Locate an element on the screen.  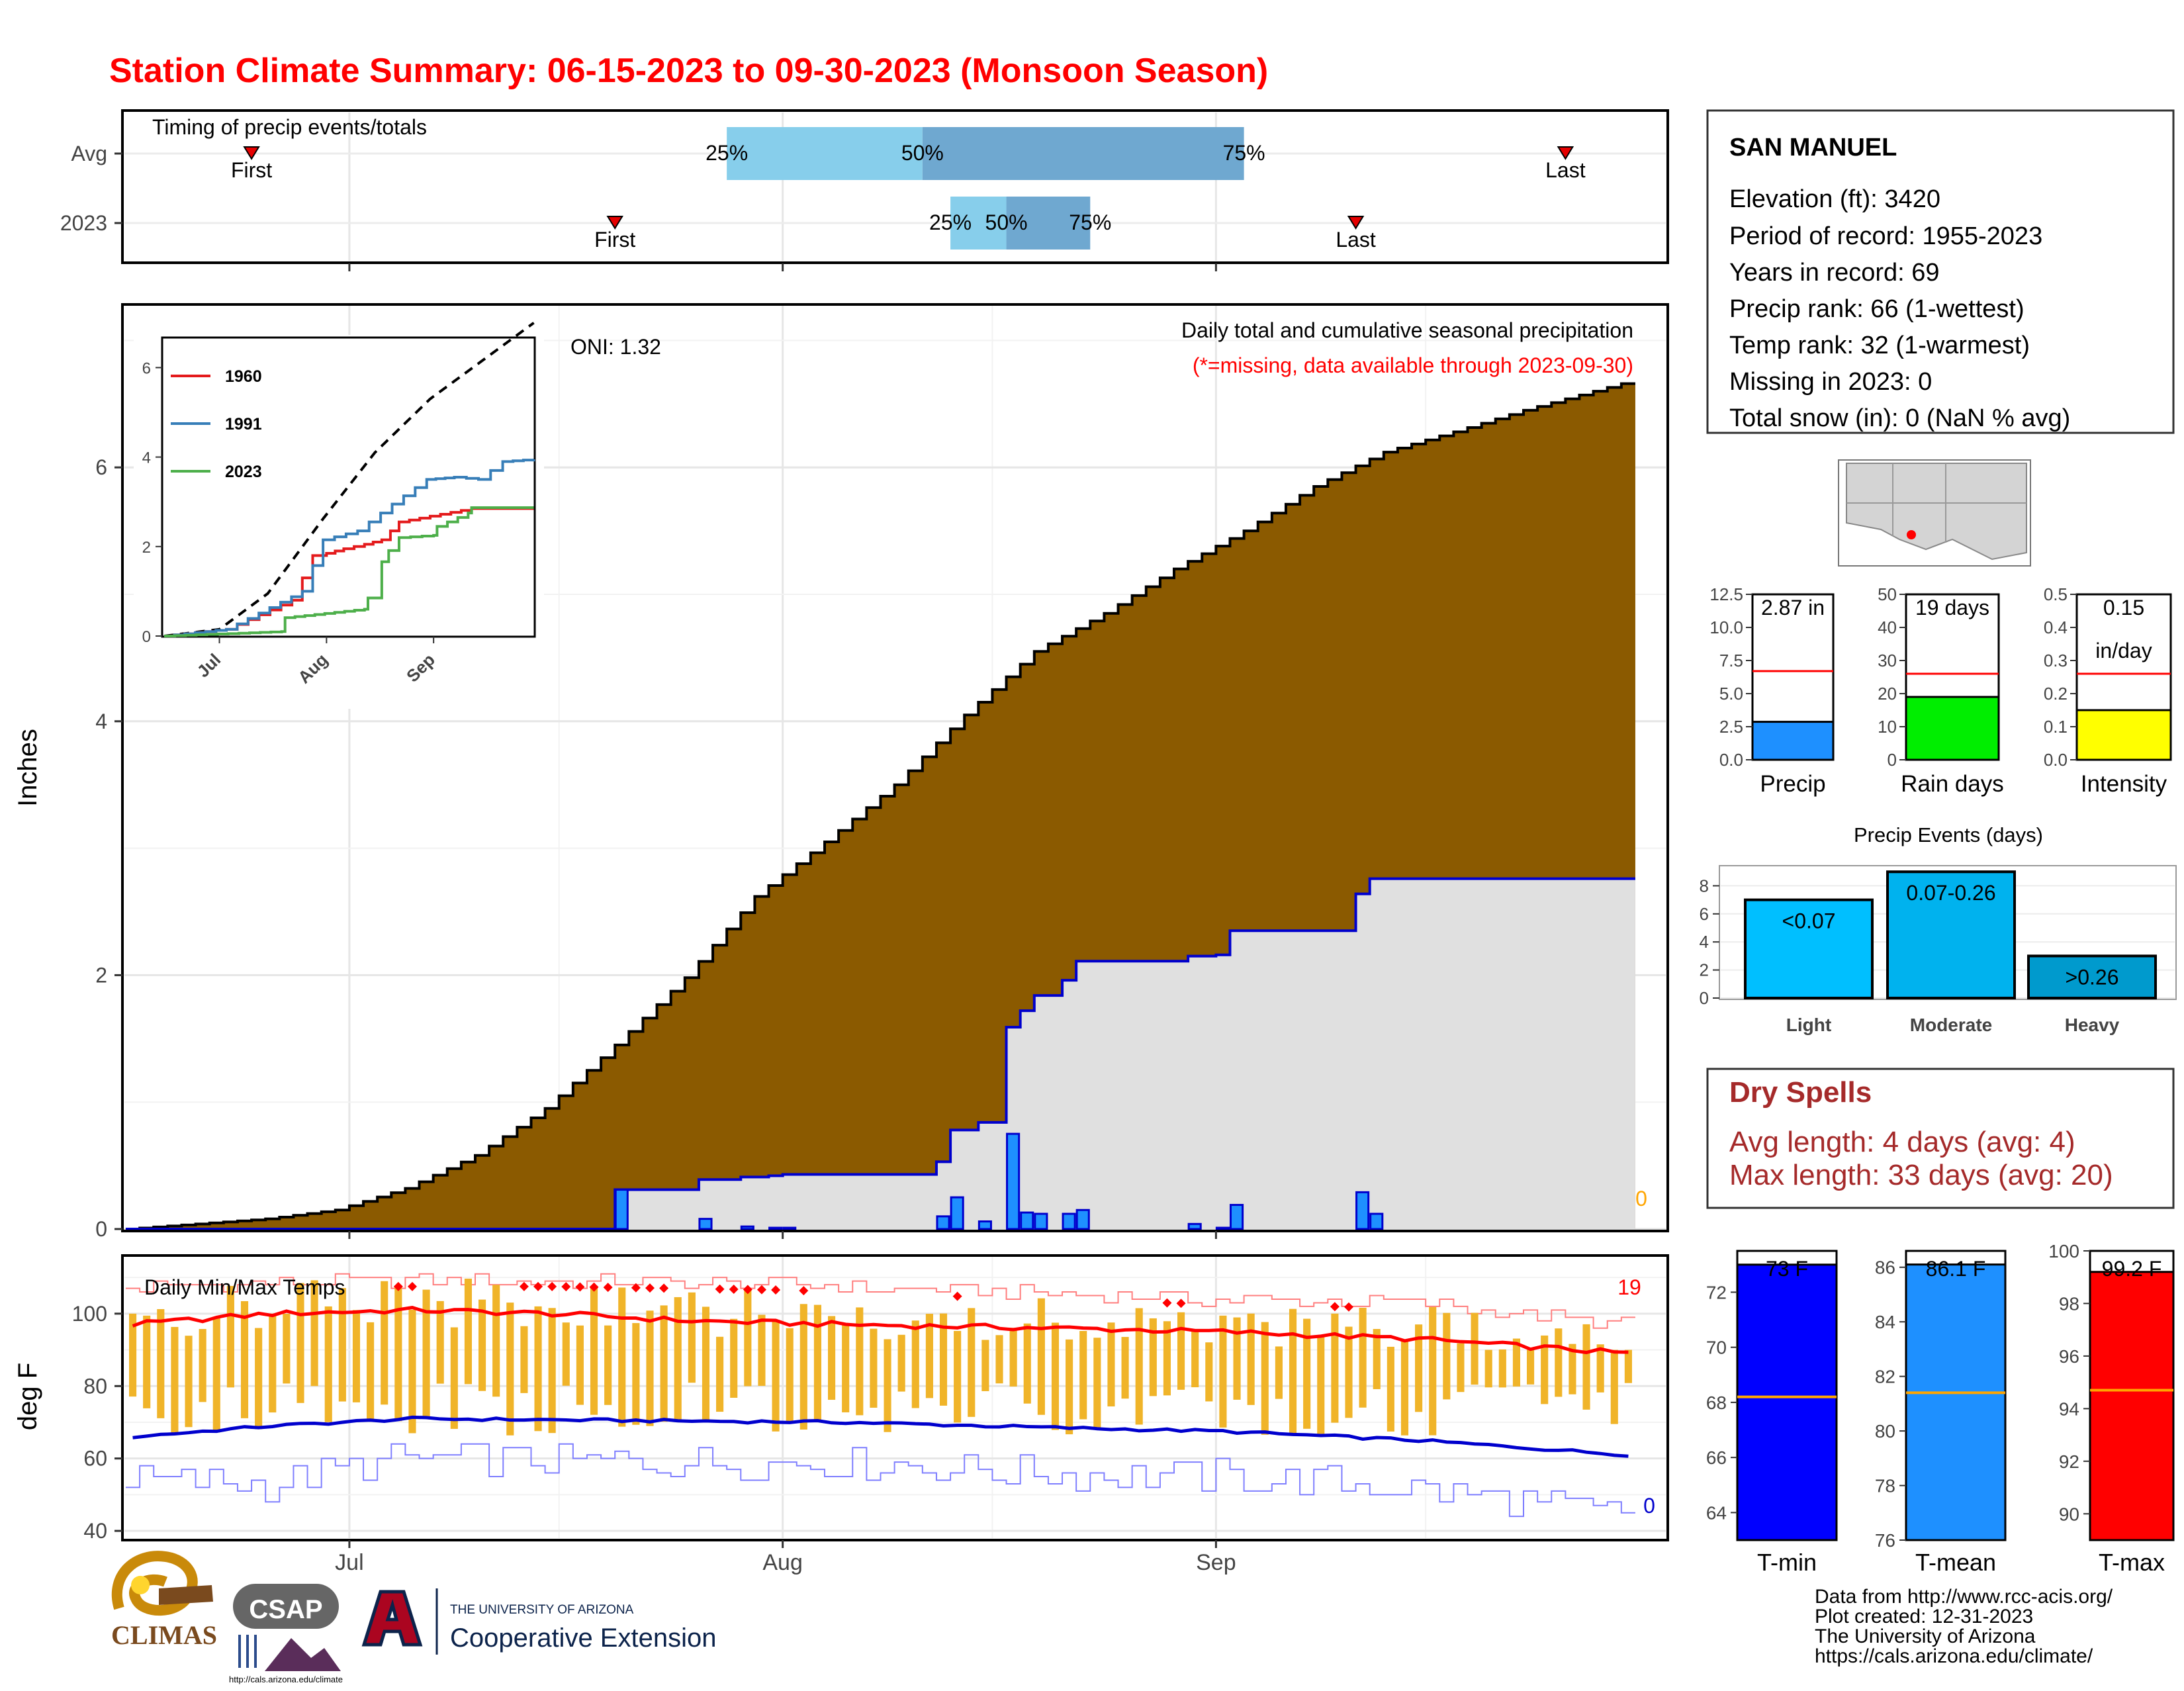
csap-wordmark: CSAP is located at coordinates (285, 1609).